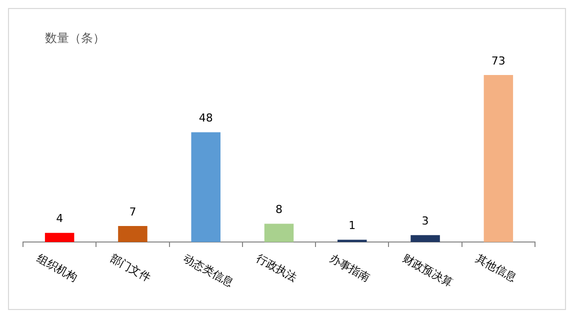  I want to click on x-tick-label: 财政预决算, so click(427, 271).